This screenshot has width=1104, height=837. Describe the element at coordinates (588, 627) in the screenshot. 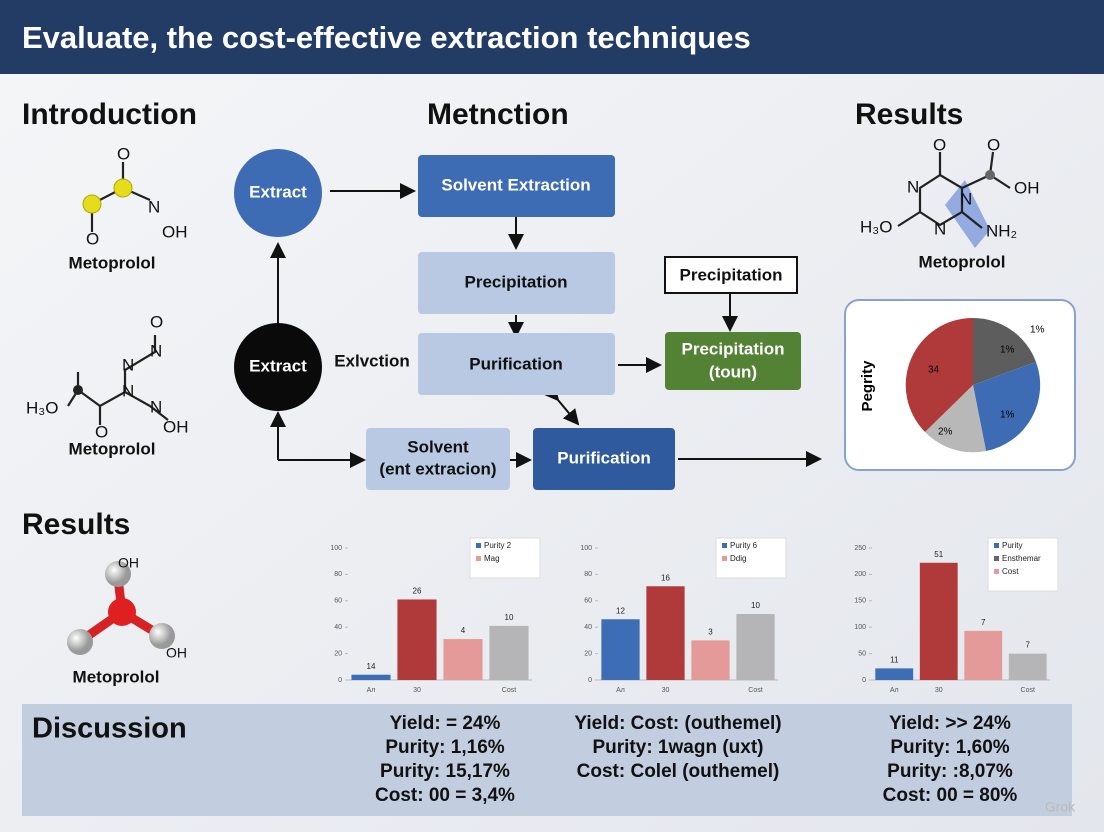

I see `y-tick-label: 40` at that location.